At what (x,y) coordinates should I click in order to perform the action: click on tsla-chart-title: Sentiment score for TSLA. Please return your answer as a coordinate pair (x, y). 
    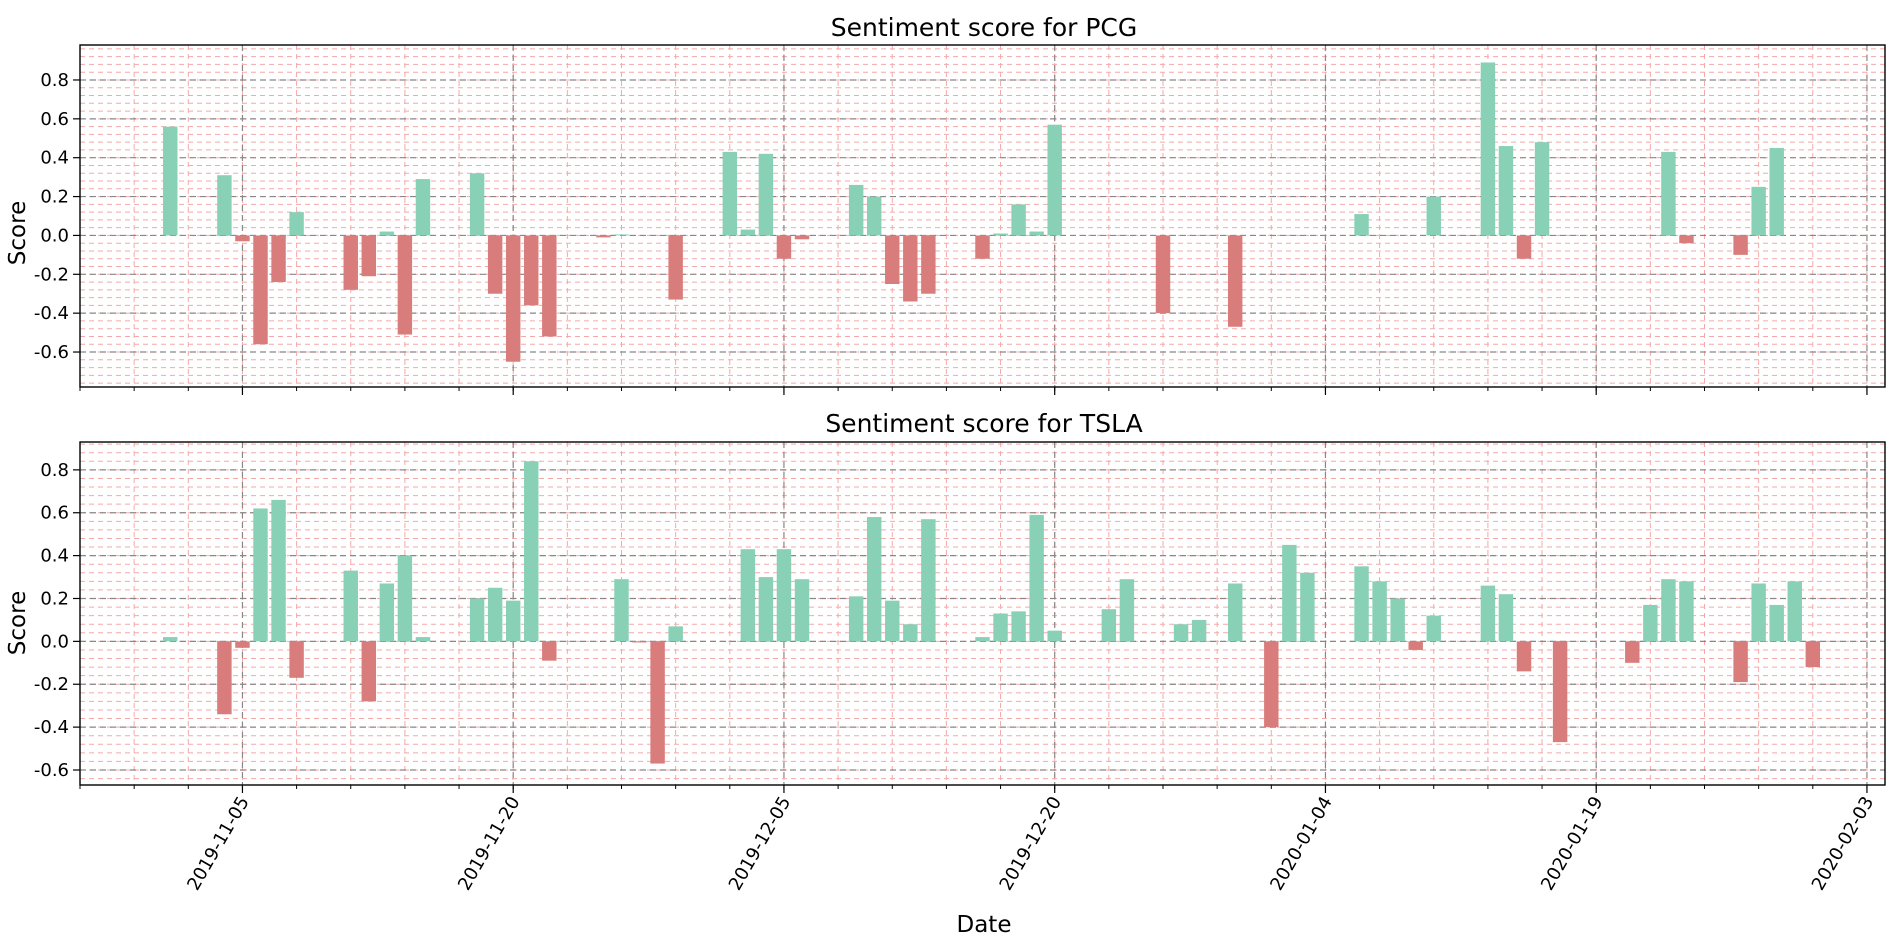
    Looking at the image, I should click on (983, 423).